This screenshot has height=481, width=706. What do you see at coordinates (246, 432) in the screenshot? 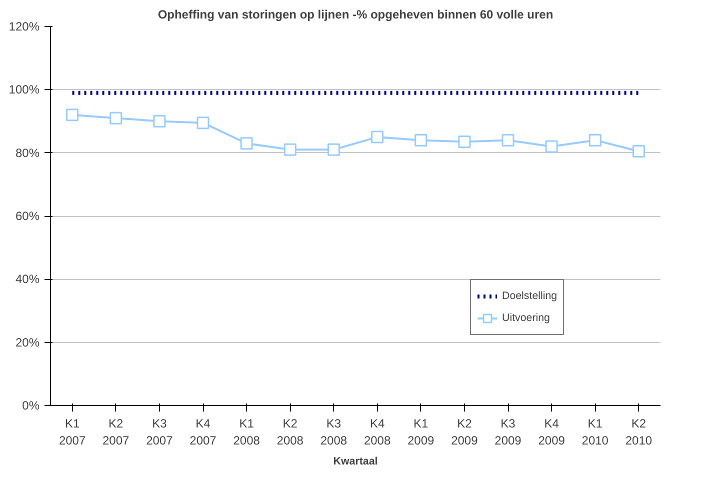
I see `x-tick-label: K1 2008` at bounding box center [246, 432].